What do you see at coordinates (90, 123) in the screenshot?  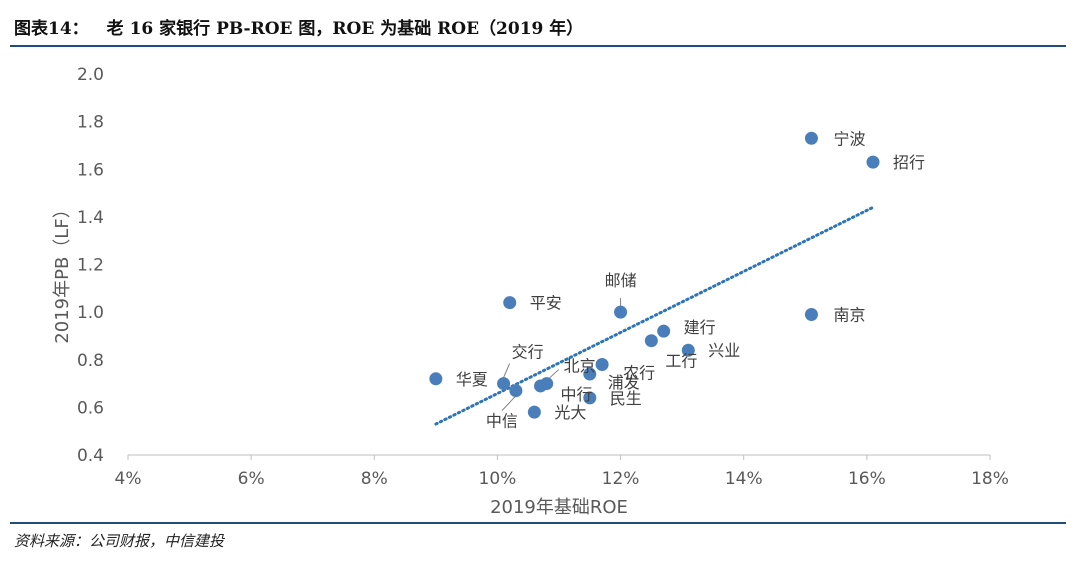 I see `y-tick-label: 1.8` at bounding box center [90, 123].